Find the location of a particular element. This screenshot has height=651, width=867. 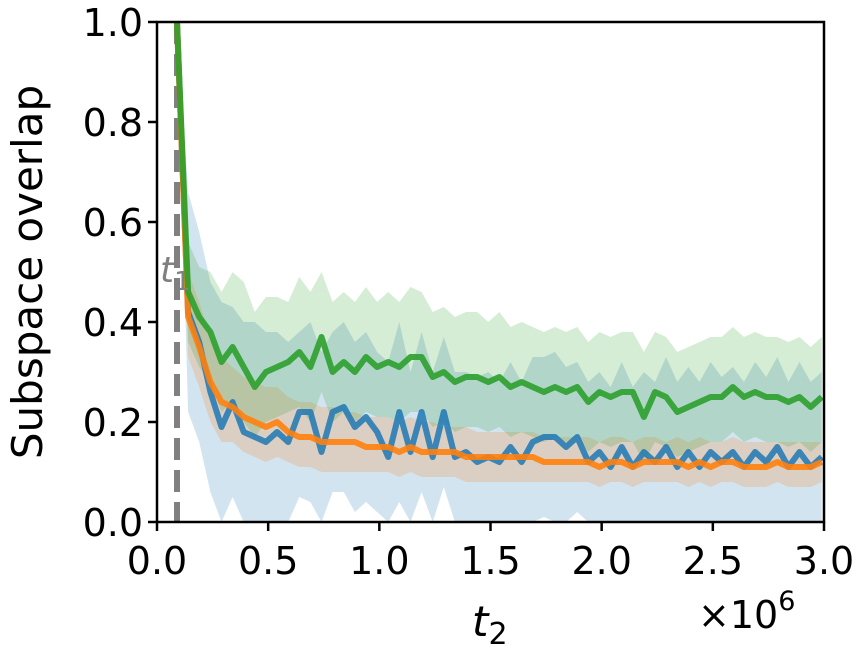

y-tick-label: 0.8 is located at coordinates (113, 123).